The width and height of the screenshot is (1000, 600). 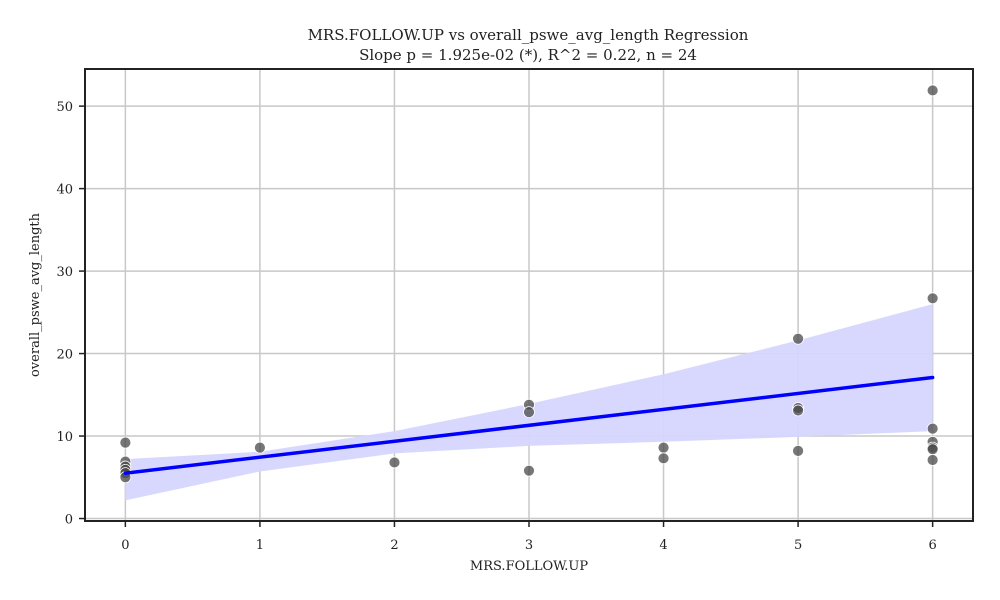 I want to click on regression-fit-line, so click(x=529, y=425).